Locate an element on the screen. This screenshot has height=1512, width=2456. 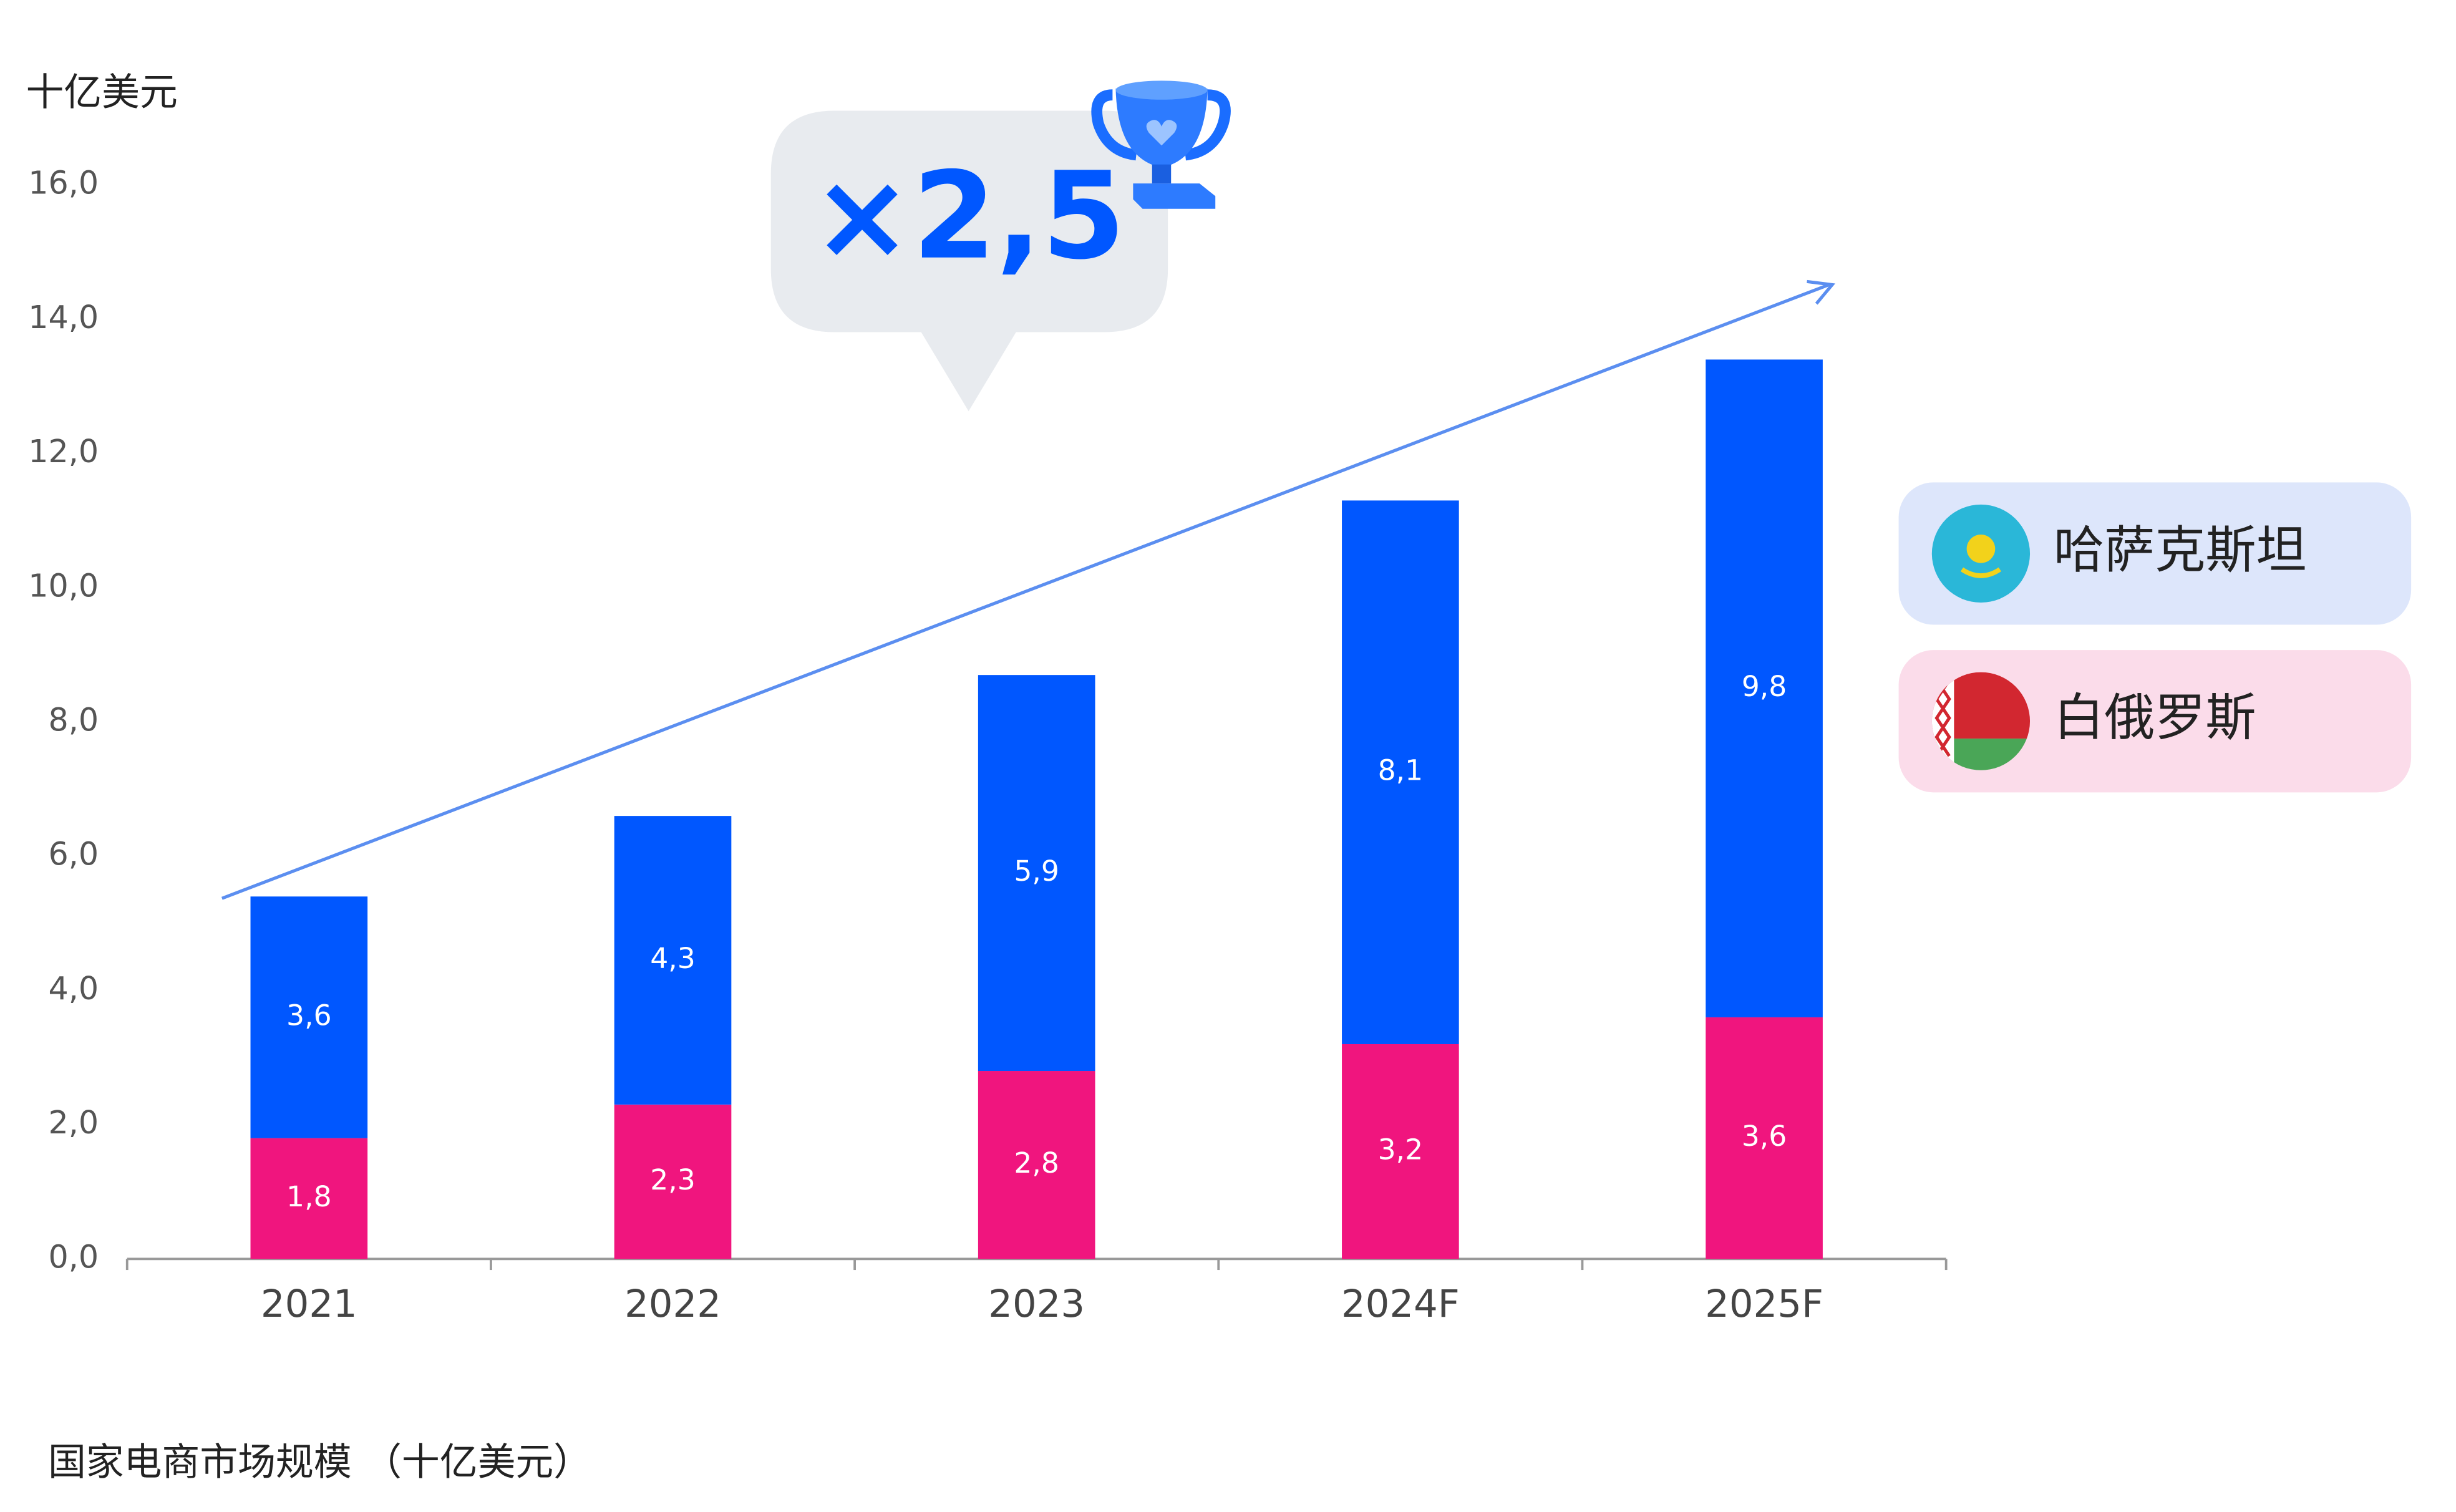
flag-eagle is located at coordinates (1981, 572).